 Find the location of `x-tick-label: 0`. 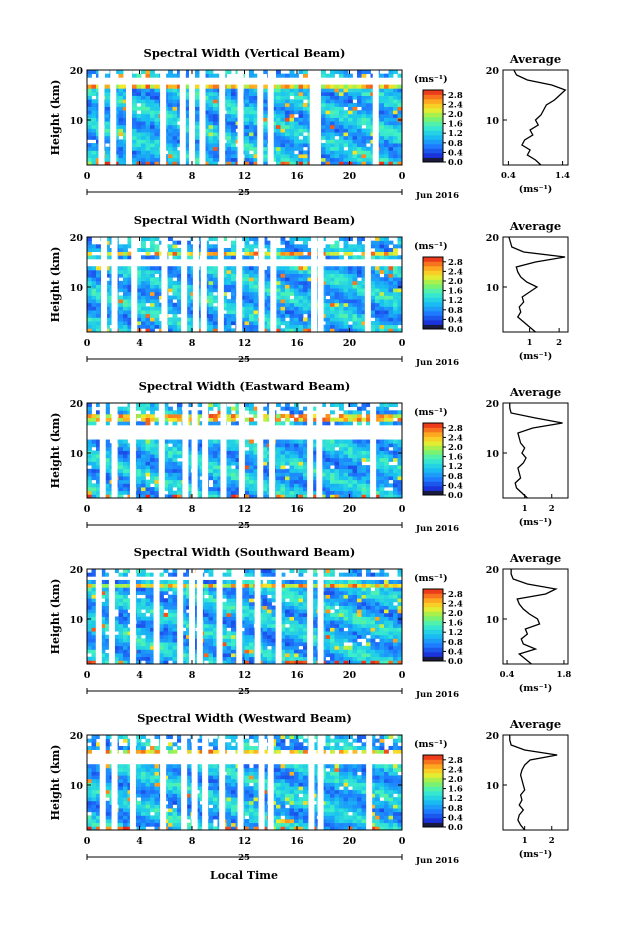

x-tick-label: 0 is located at coordinates (402, 509).